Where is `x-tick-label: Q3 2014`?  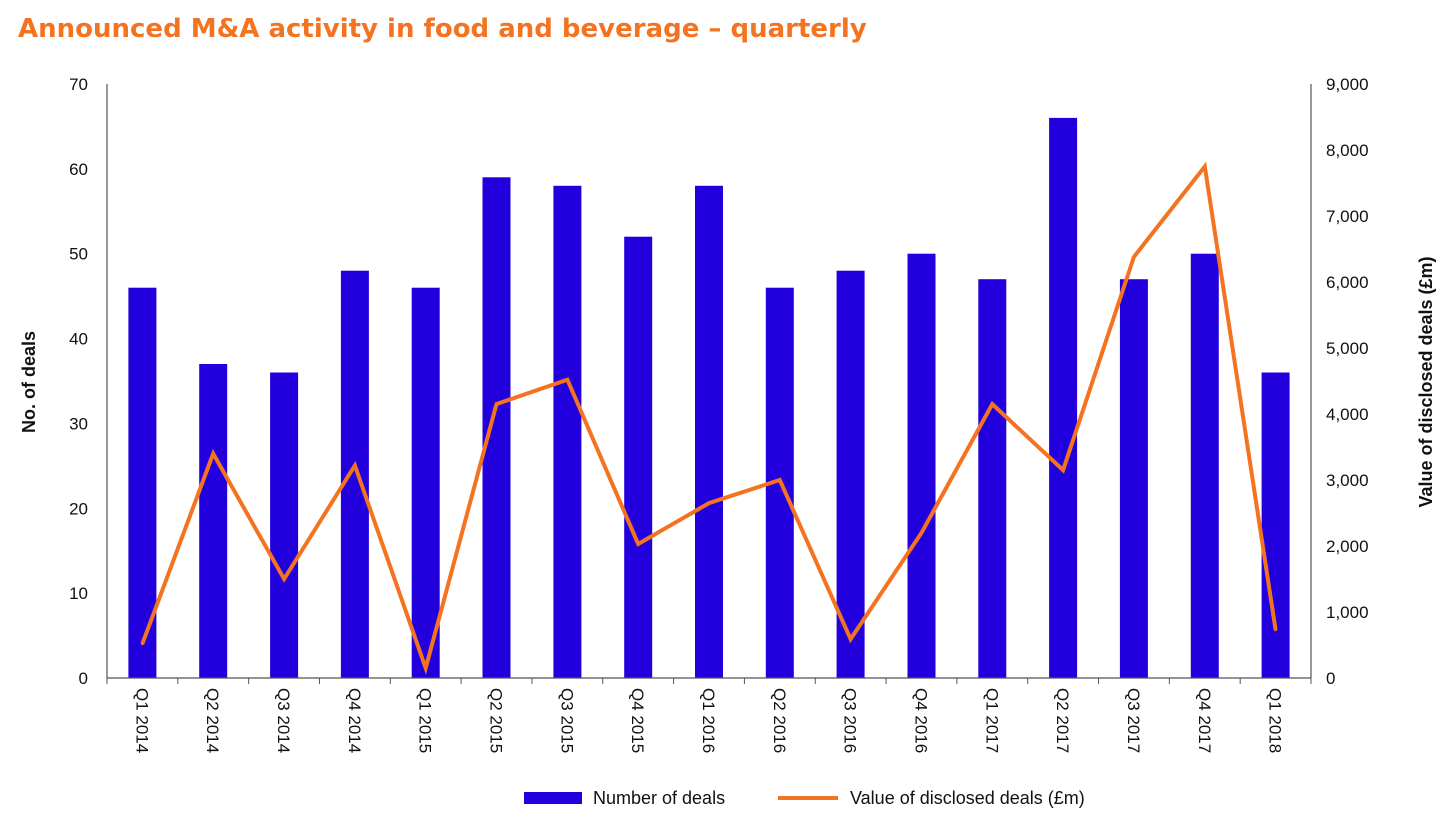
x-tick-label: Q3 2014 is located at coordinates (283, 720).